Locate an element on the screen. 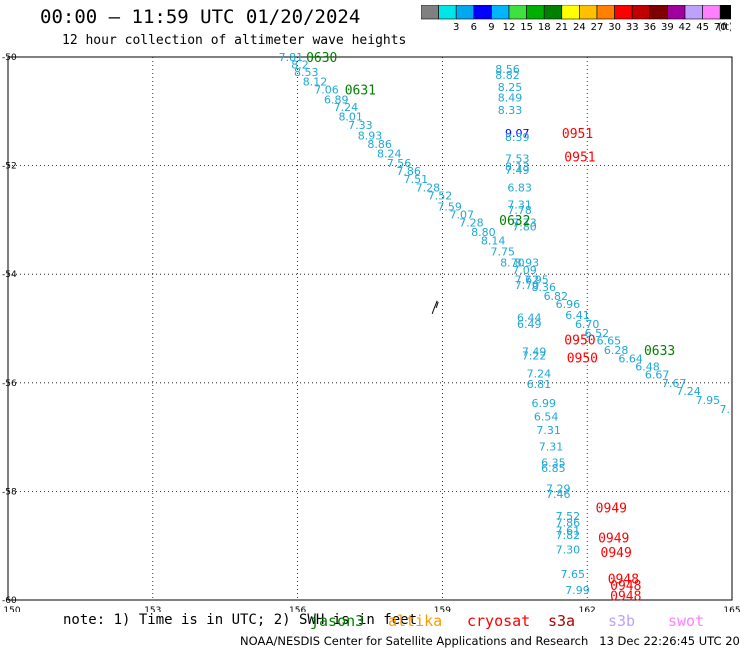 This screenshot has height=650, width=740. y-tick-label: -54 is located at coordinates (9, 275).